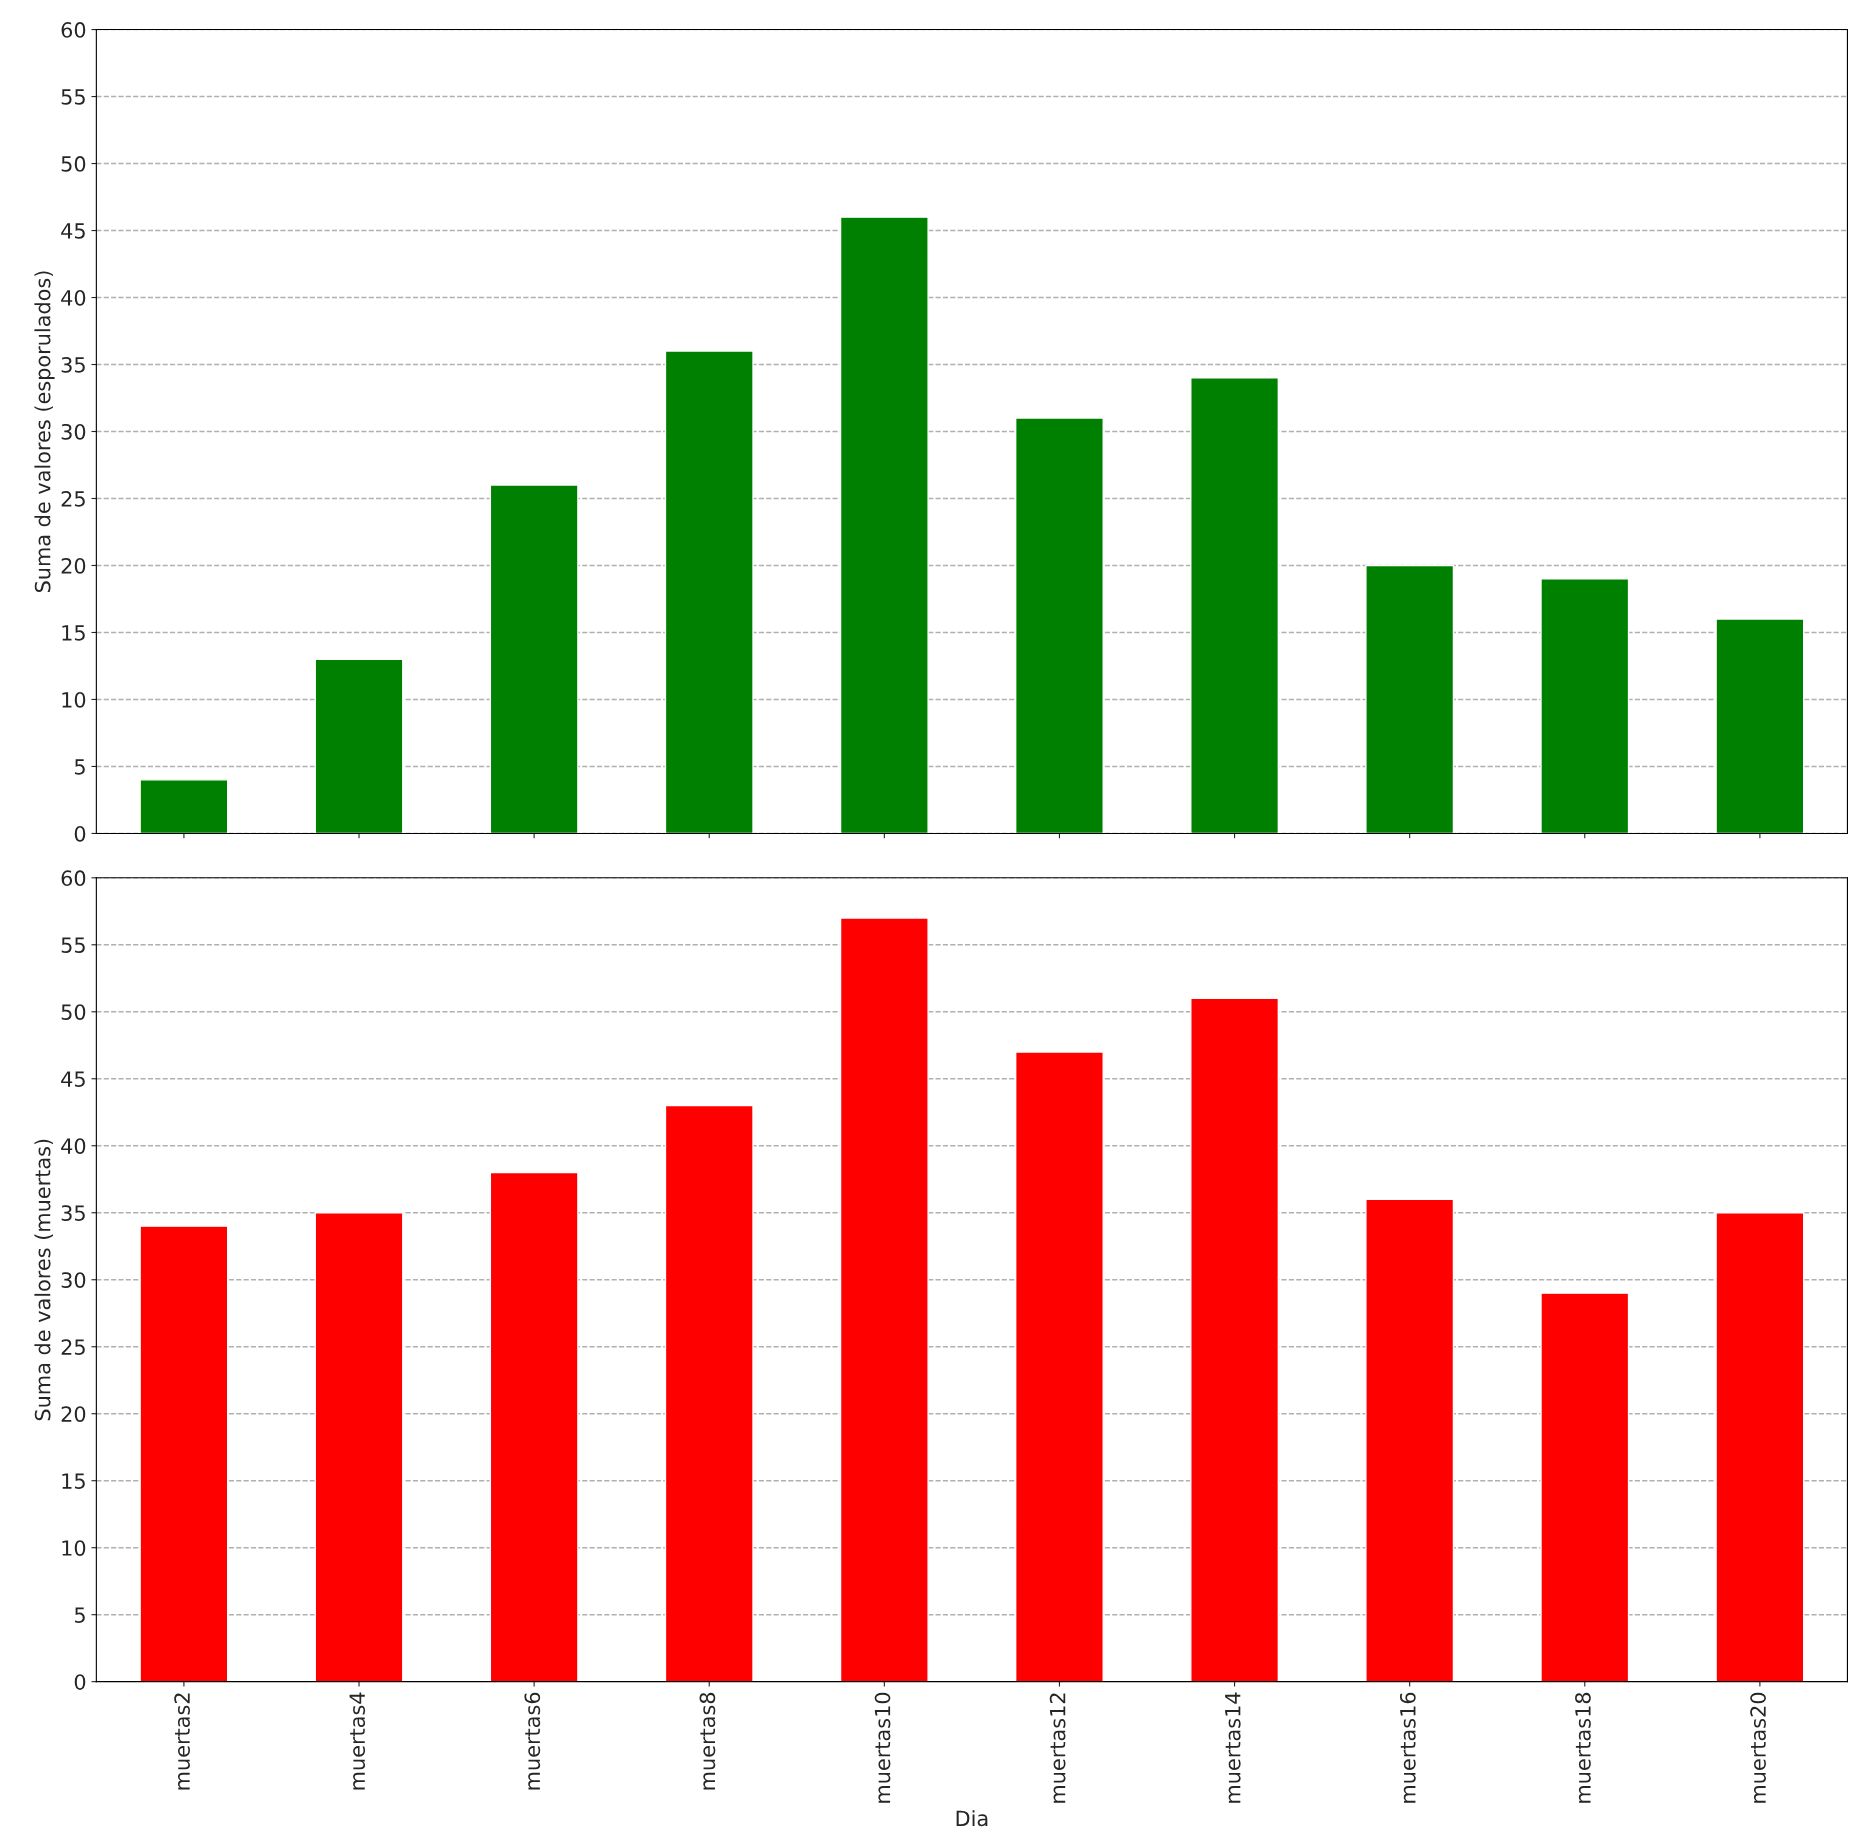 This screenshot has height=1848, width=1853. What do you see at coordinates (182, 1741) in the screenshot?
I see `x-tick-label: muertas2` at bounding box center [182, 1741].